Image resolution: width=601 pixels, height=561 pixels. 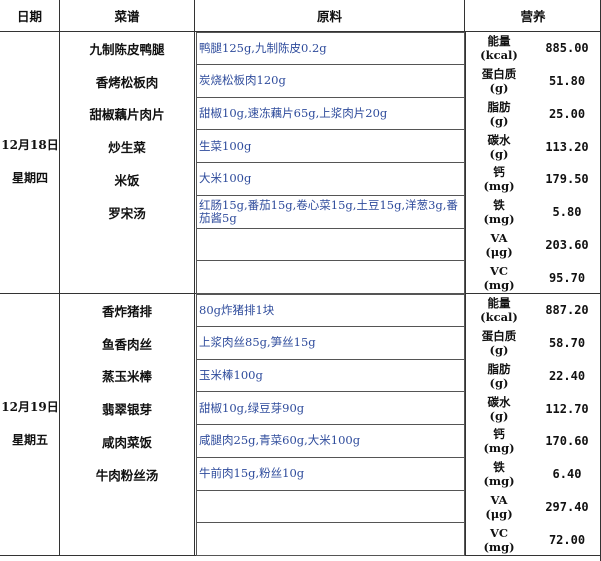 What do you see at coordinates (330, 376) in the screenshot?
I see `ingredient-cell: 玉米棒100g` at bounding box center [330, 376].